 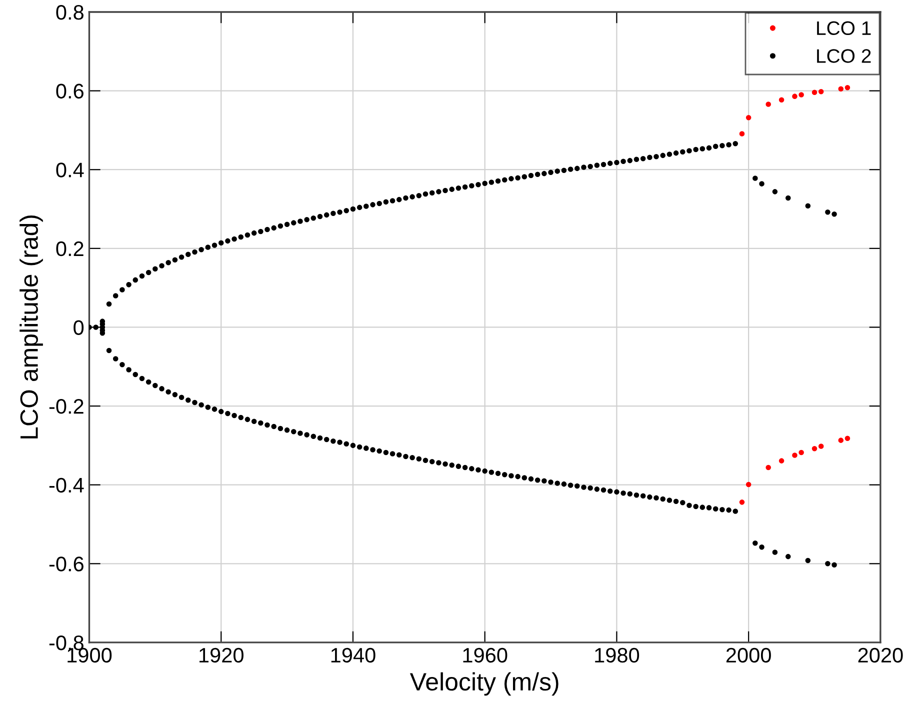 I want to click on x-tick-label: 1960, so click(x=485, y=655).